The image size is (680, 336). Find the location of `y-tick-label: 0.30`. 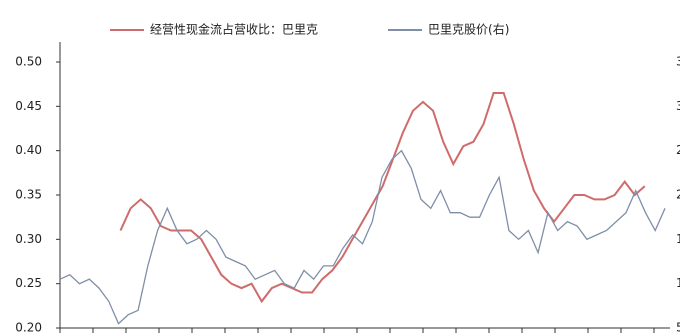

y-tick-label: 0.30 is located at coordinates (28, 239).